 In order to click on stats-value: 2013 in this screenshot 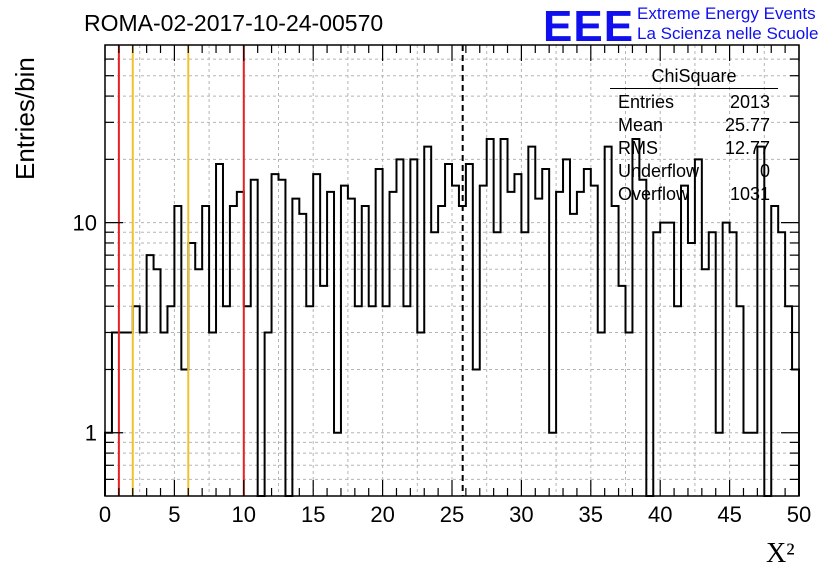, I will do `click(749, 102)`.